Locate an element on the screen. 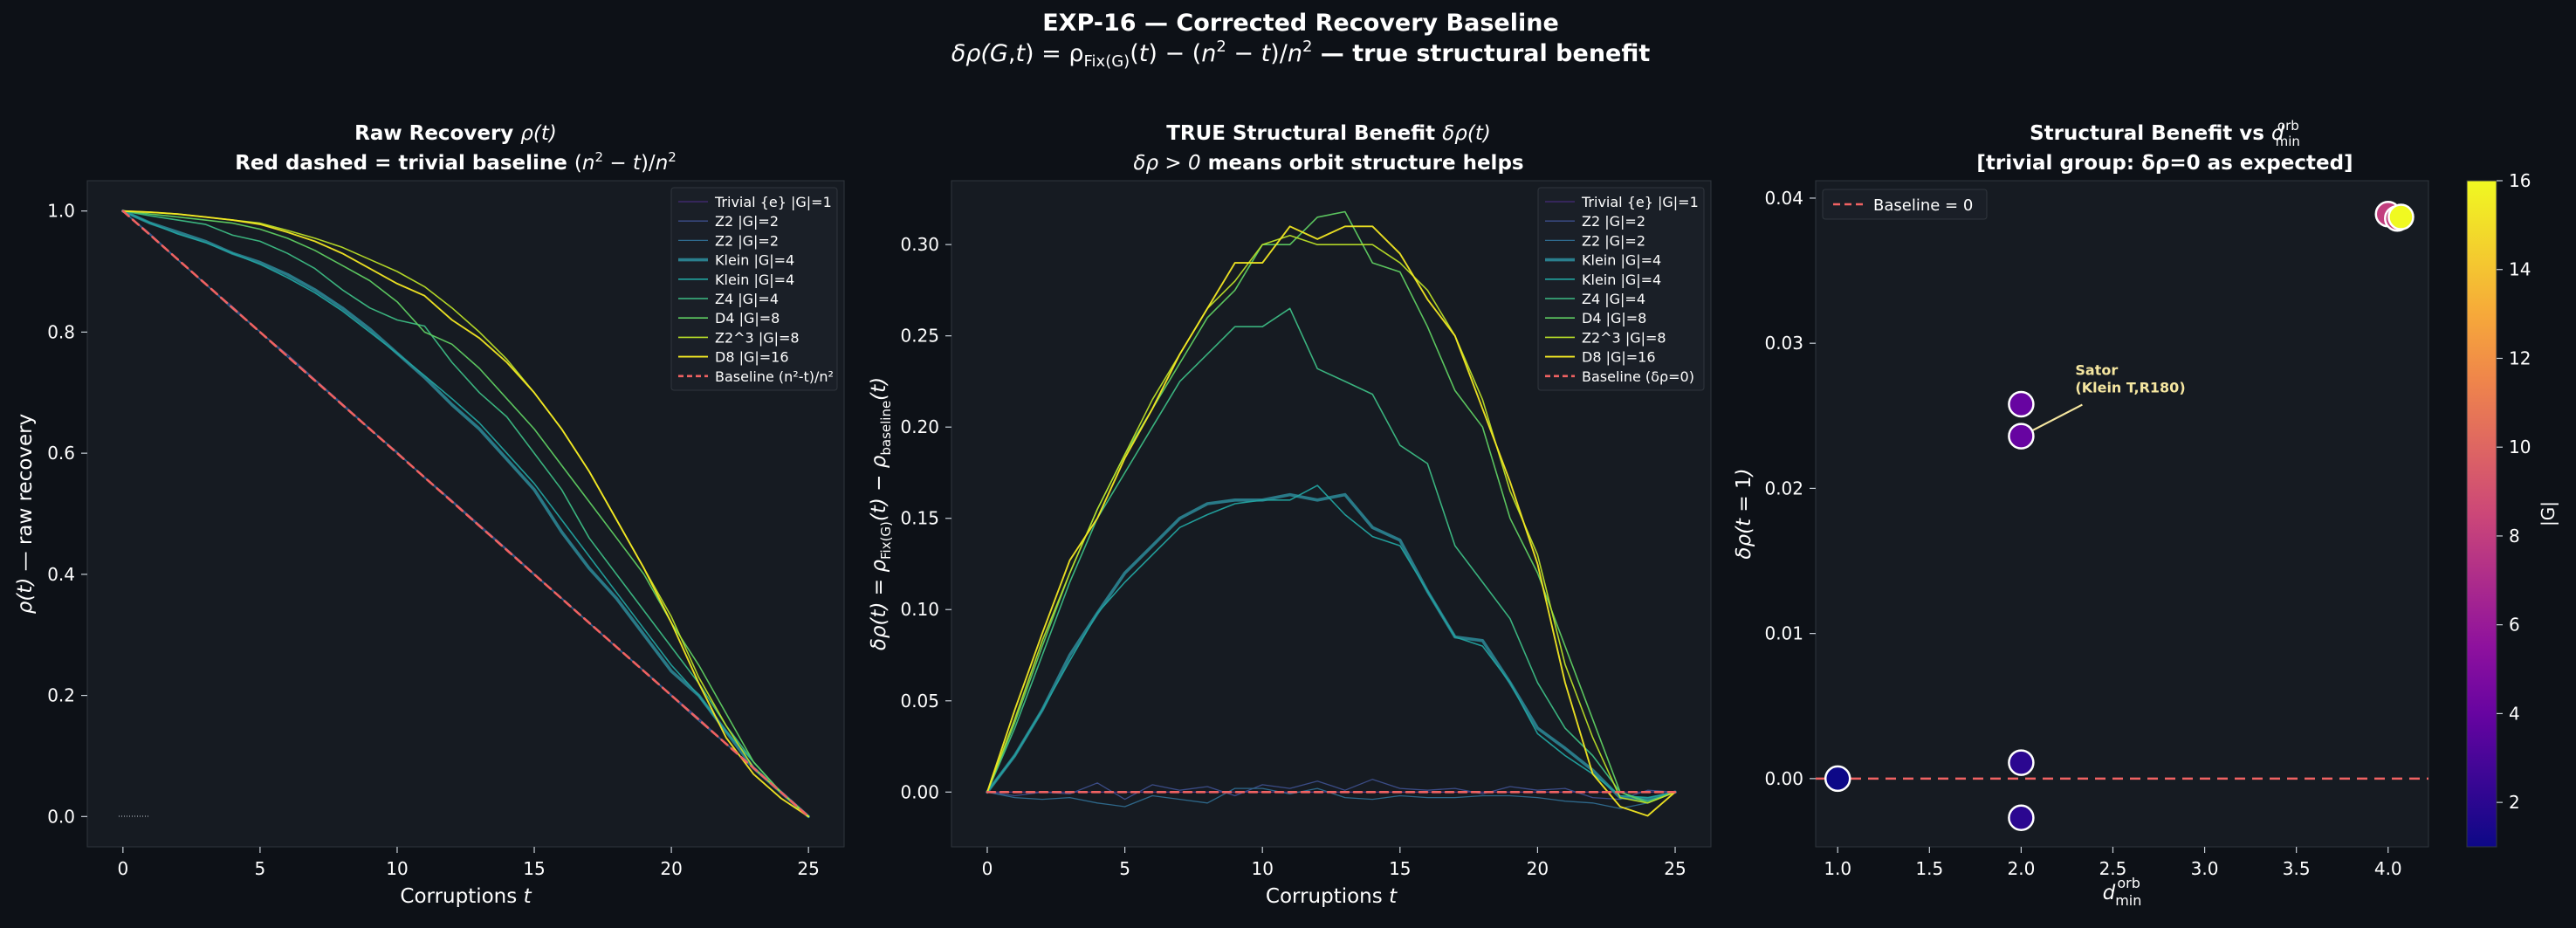  panel2-subtitle: δρ > 0 means orbit structure helps is located at coordinates (1328, 163).